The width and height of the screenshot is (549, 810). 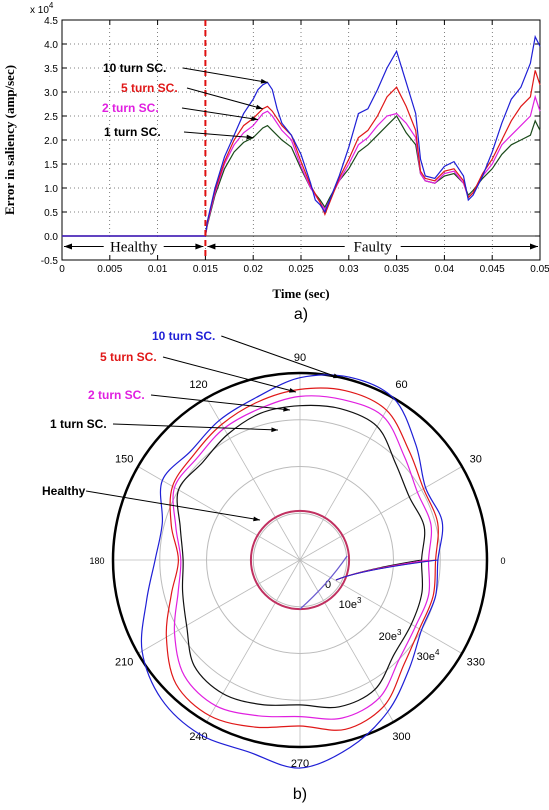 I want to click on x-tick-label: 0.025, so click(x=300, y=269).